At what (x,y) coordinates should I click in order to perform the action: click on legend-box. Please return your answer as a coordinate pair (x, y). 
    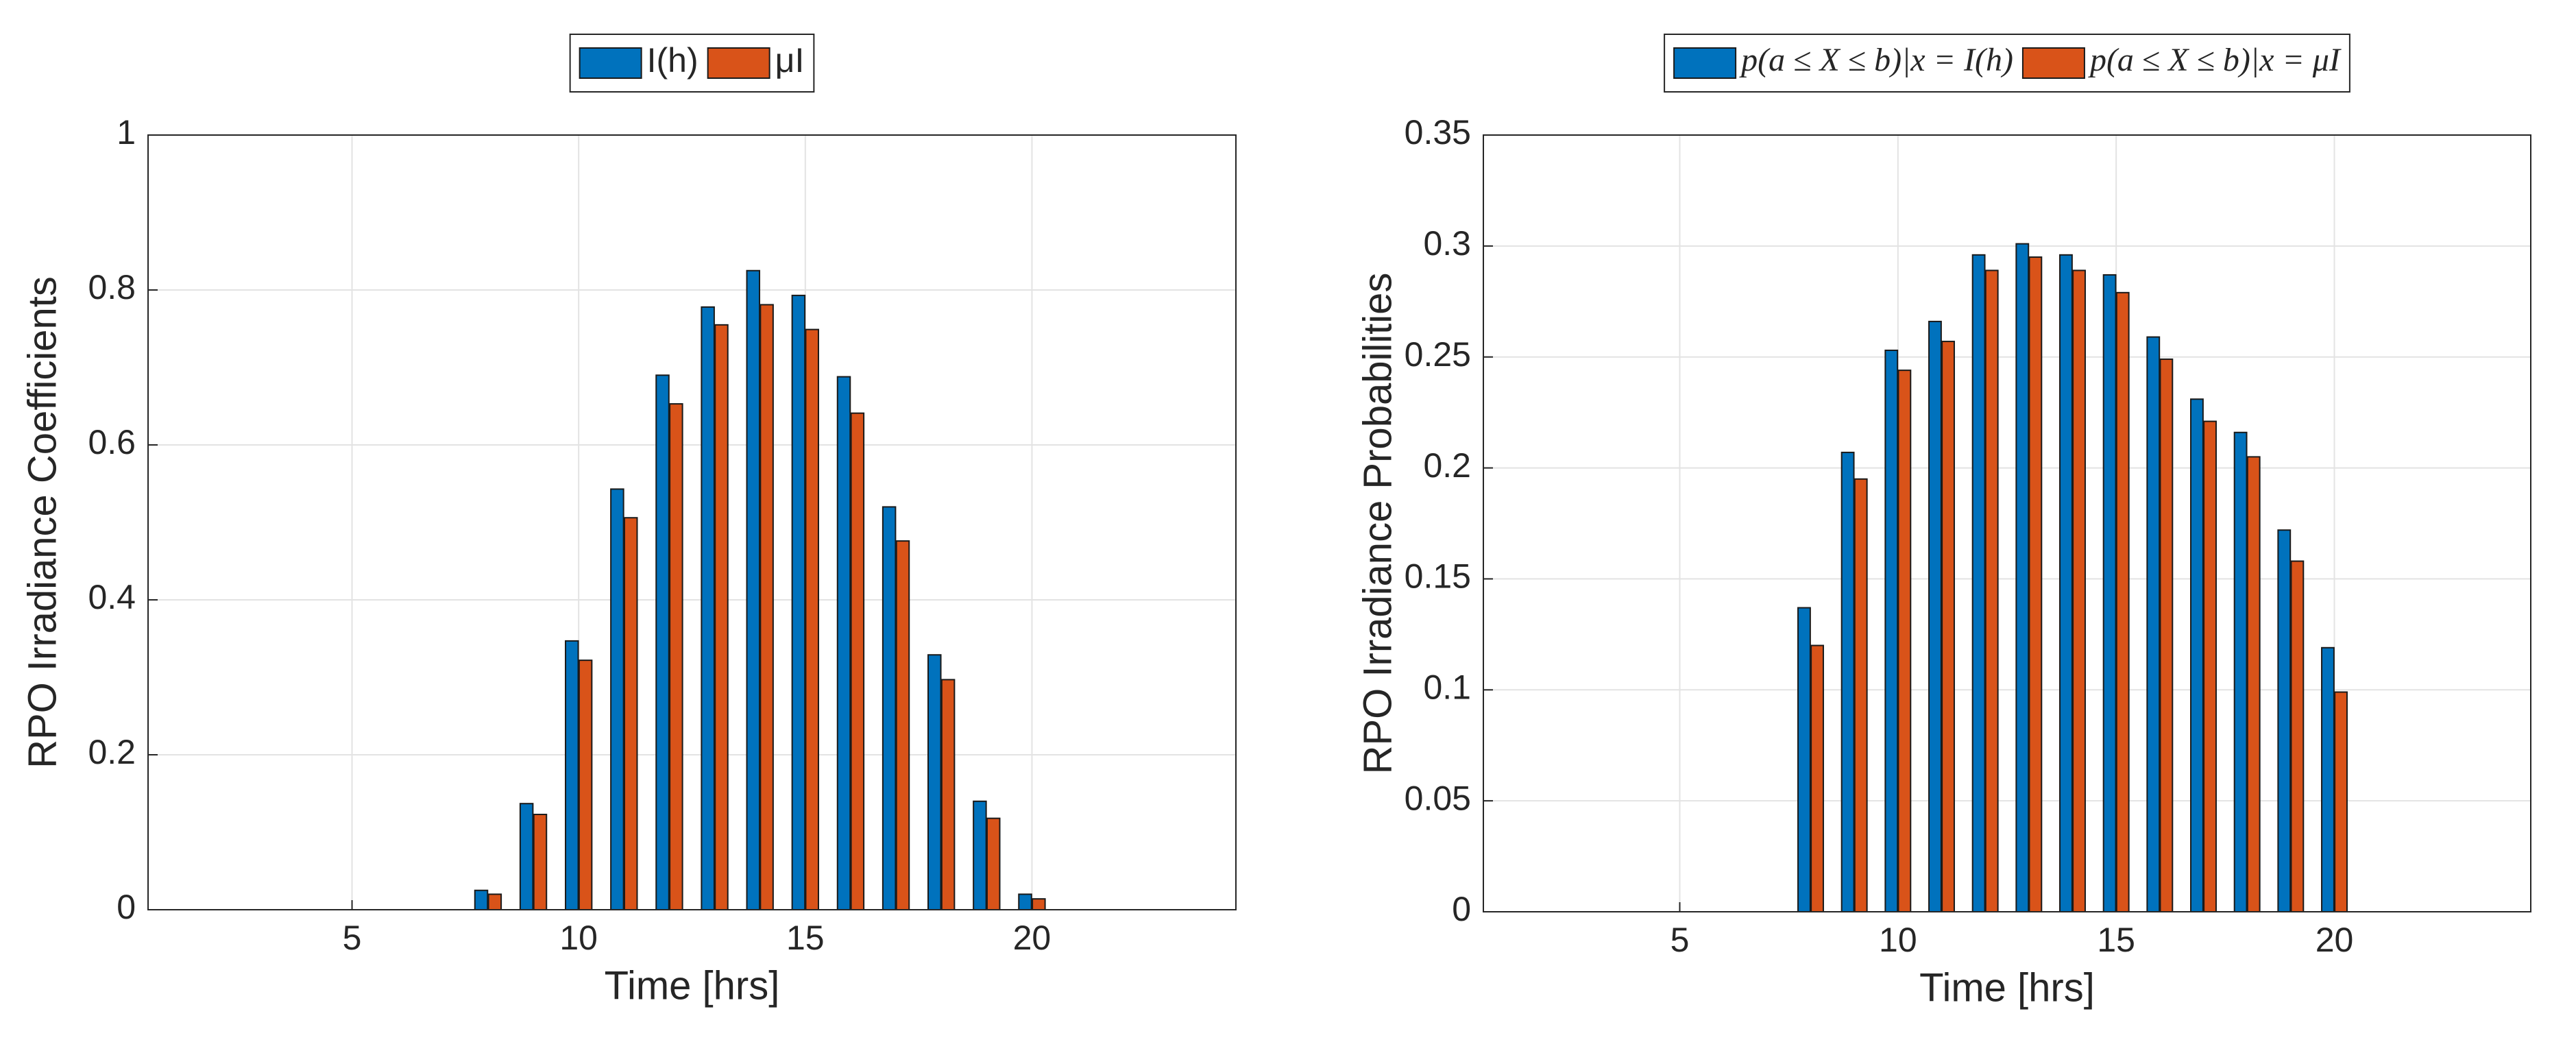
    Looking at the image, I should click on (2007, 63).